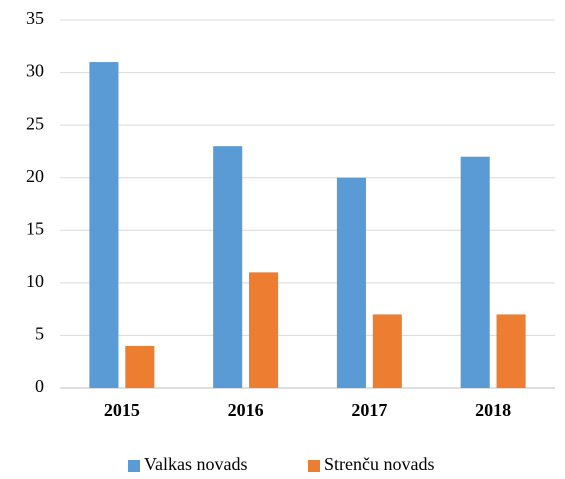  What do you see at coordinates (39, 386) in the screenshot?
I see `y-tick-label: 0` at bounding box center [39, 386].